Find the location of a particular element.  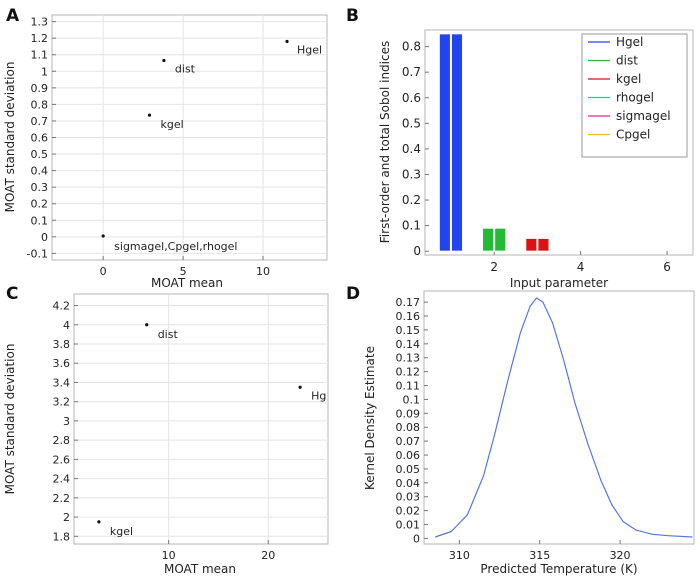

point-label: dist is located at coordinates (168, 334).